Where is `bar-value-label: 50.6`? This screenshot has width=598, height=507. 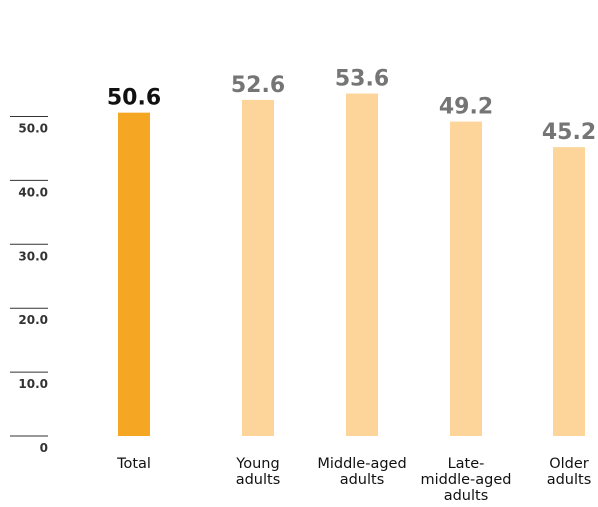 bar-value-label: 50.6 is located at coordinates (134, 98).